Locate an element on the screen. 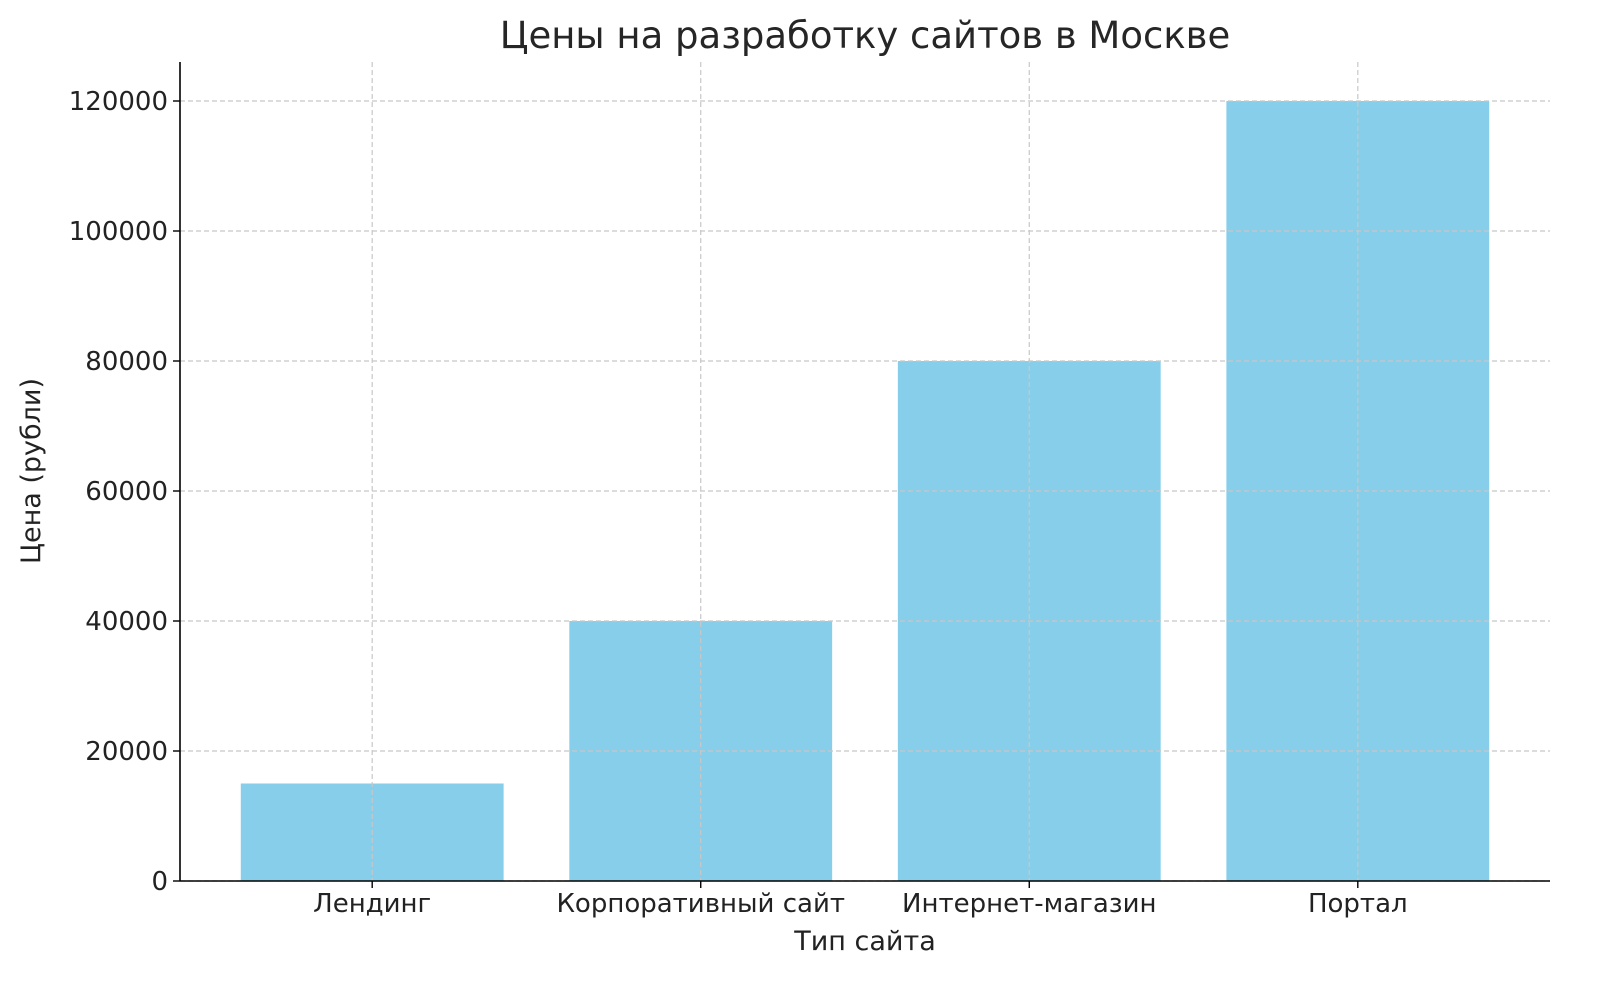  x-tick-label: Лендинг is located at coordinates (372, 904).